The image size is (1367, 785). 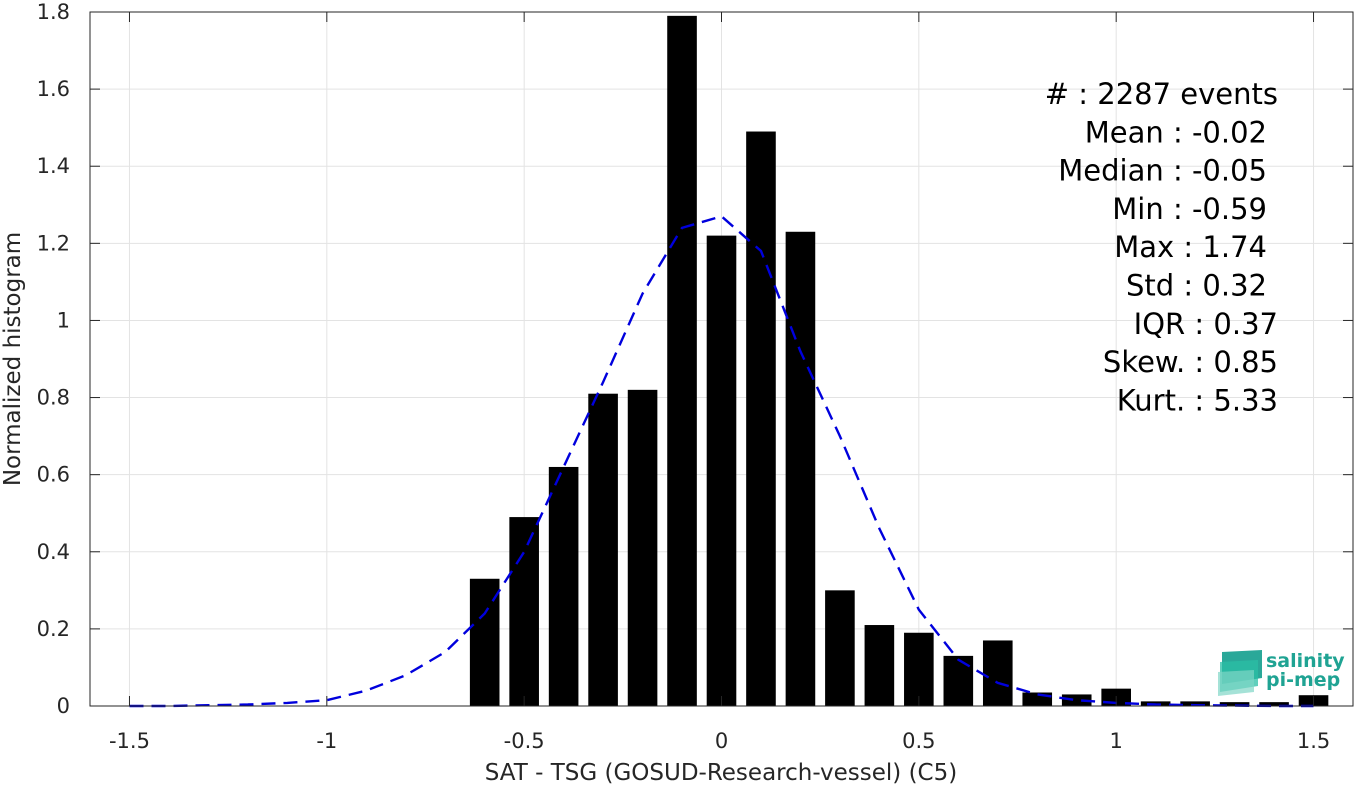 What do you see at coordinates (1150, 286) in the screenshot?
I see `stat-label: Std` at bounding box center [1150, 286].